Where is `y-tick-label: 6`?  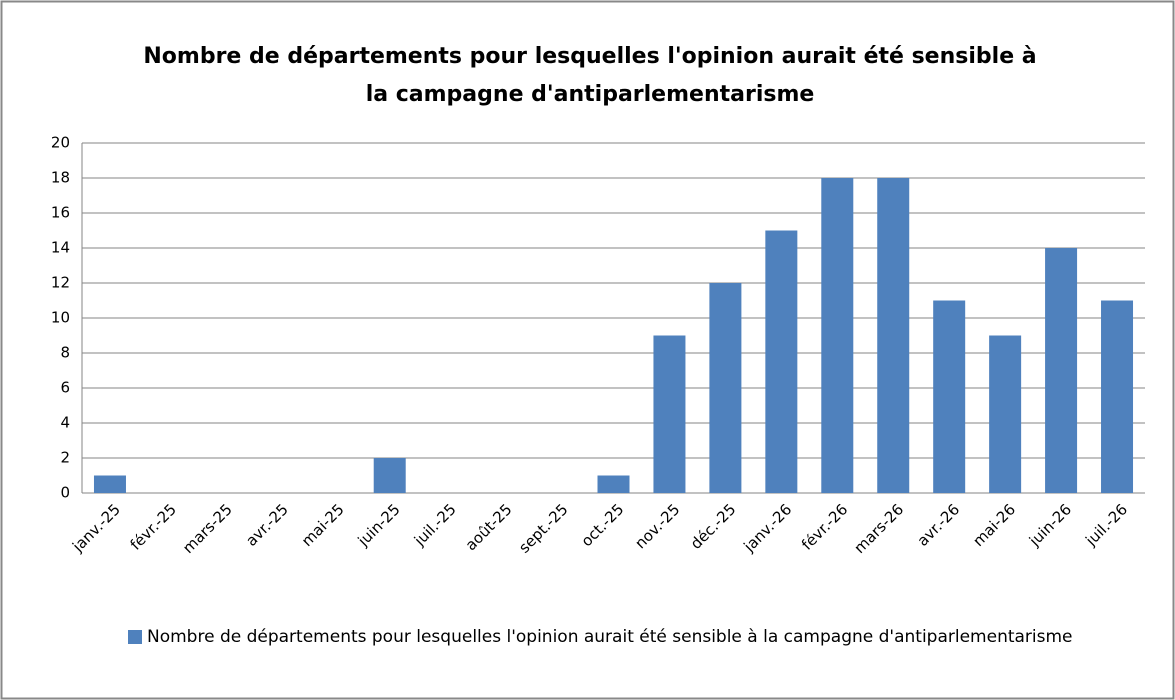 y-tick-label: 6 is located at coordinates (65, 388).